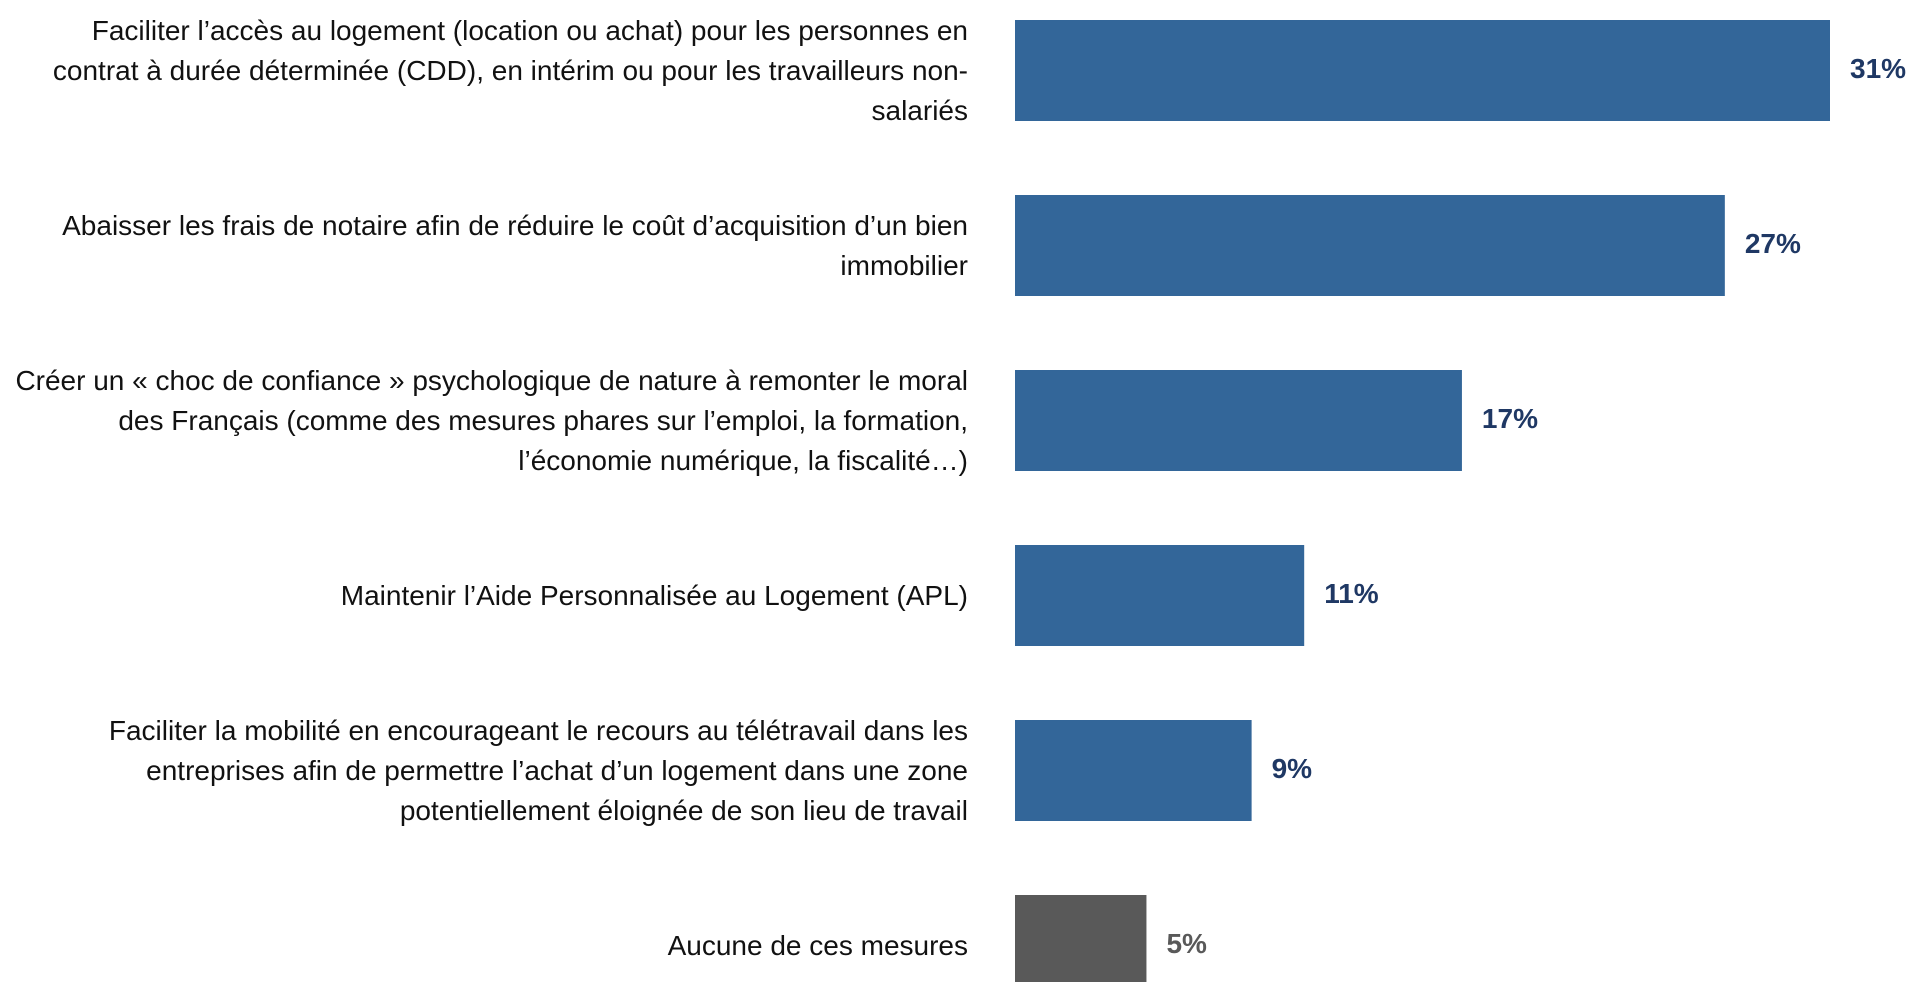 Image resolution: width=1924 pixels, height=982 pixels. What do you see at coordinates (1351, 593) in the screenshot?
I see `value-label: 11%` at bounding box center [1351, 593].